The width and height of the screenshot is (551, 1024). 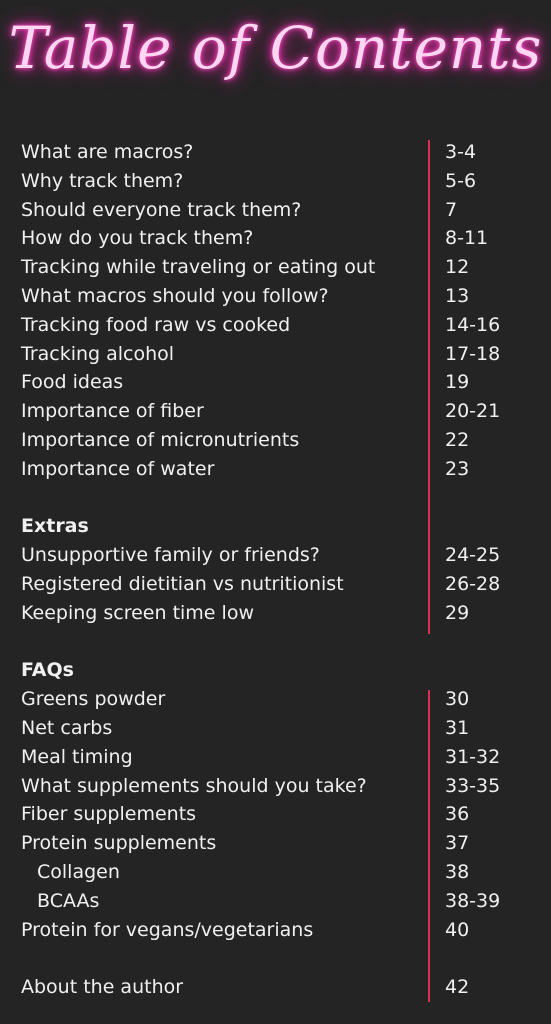 What do you see at coordinates (107, 152) in the screenshot?
I see `entry-label: What are macros?` at bounding box center [107, 152].